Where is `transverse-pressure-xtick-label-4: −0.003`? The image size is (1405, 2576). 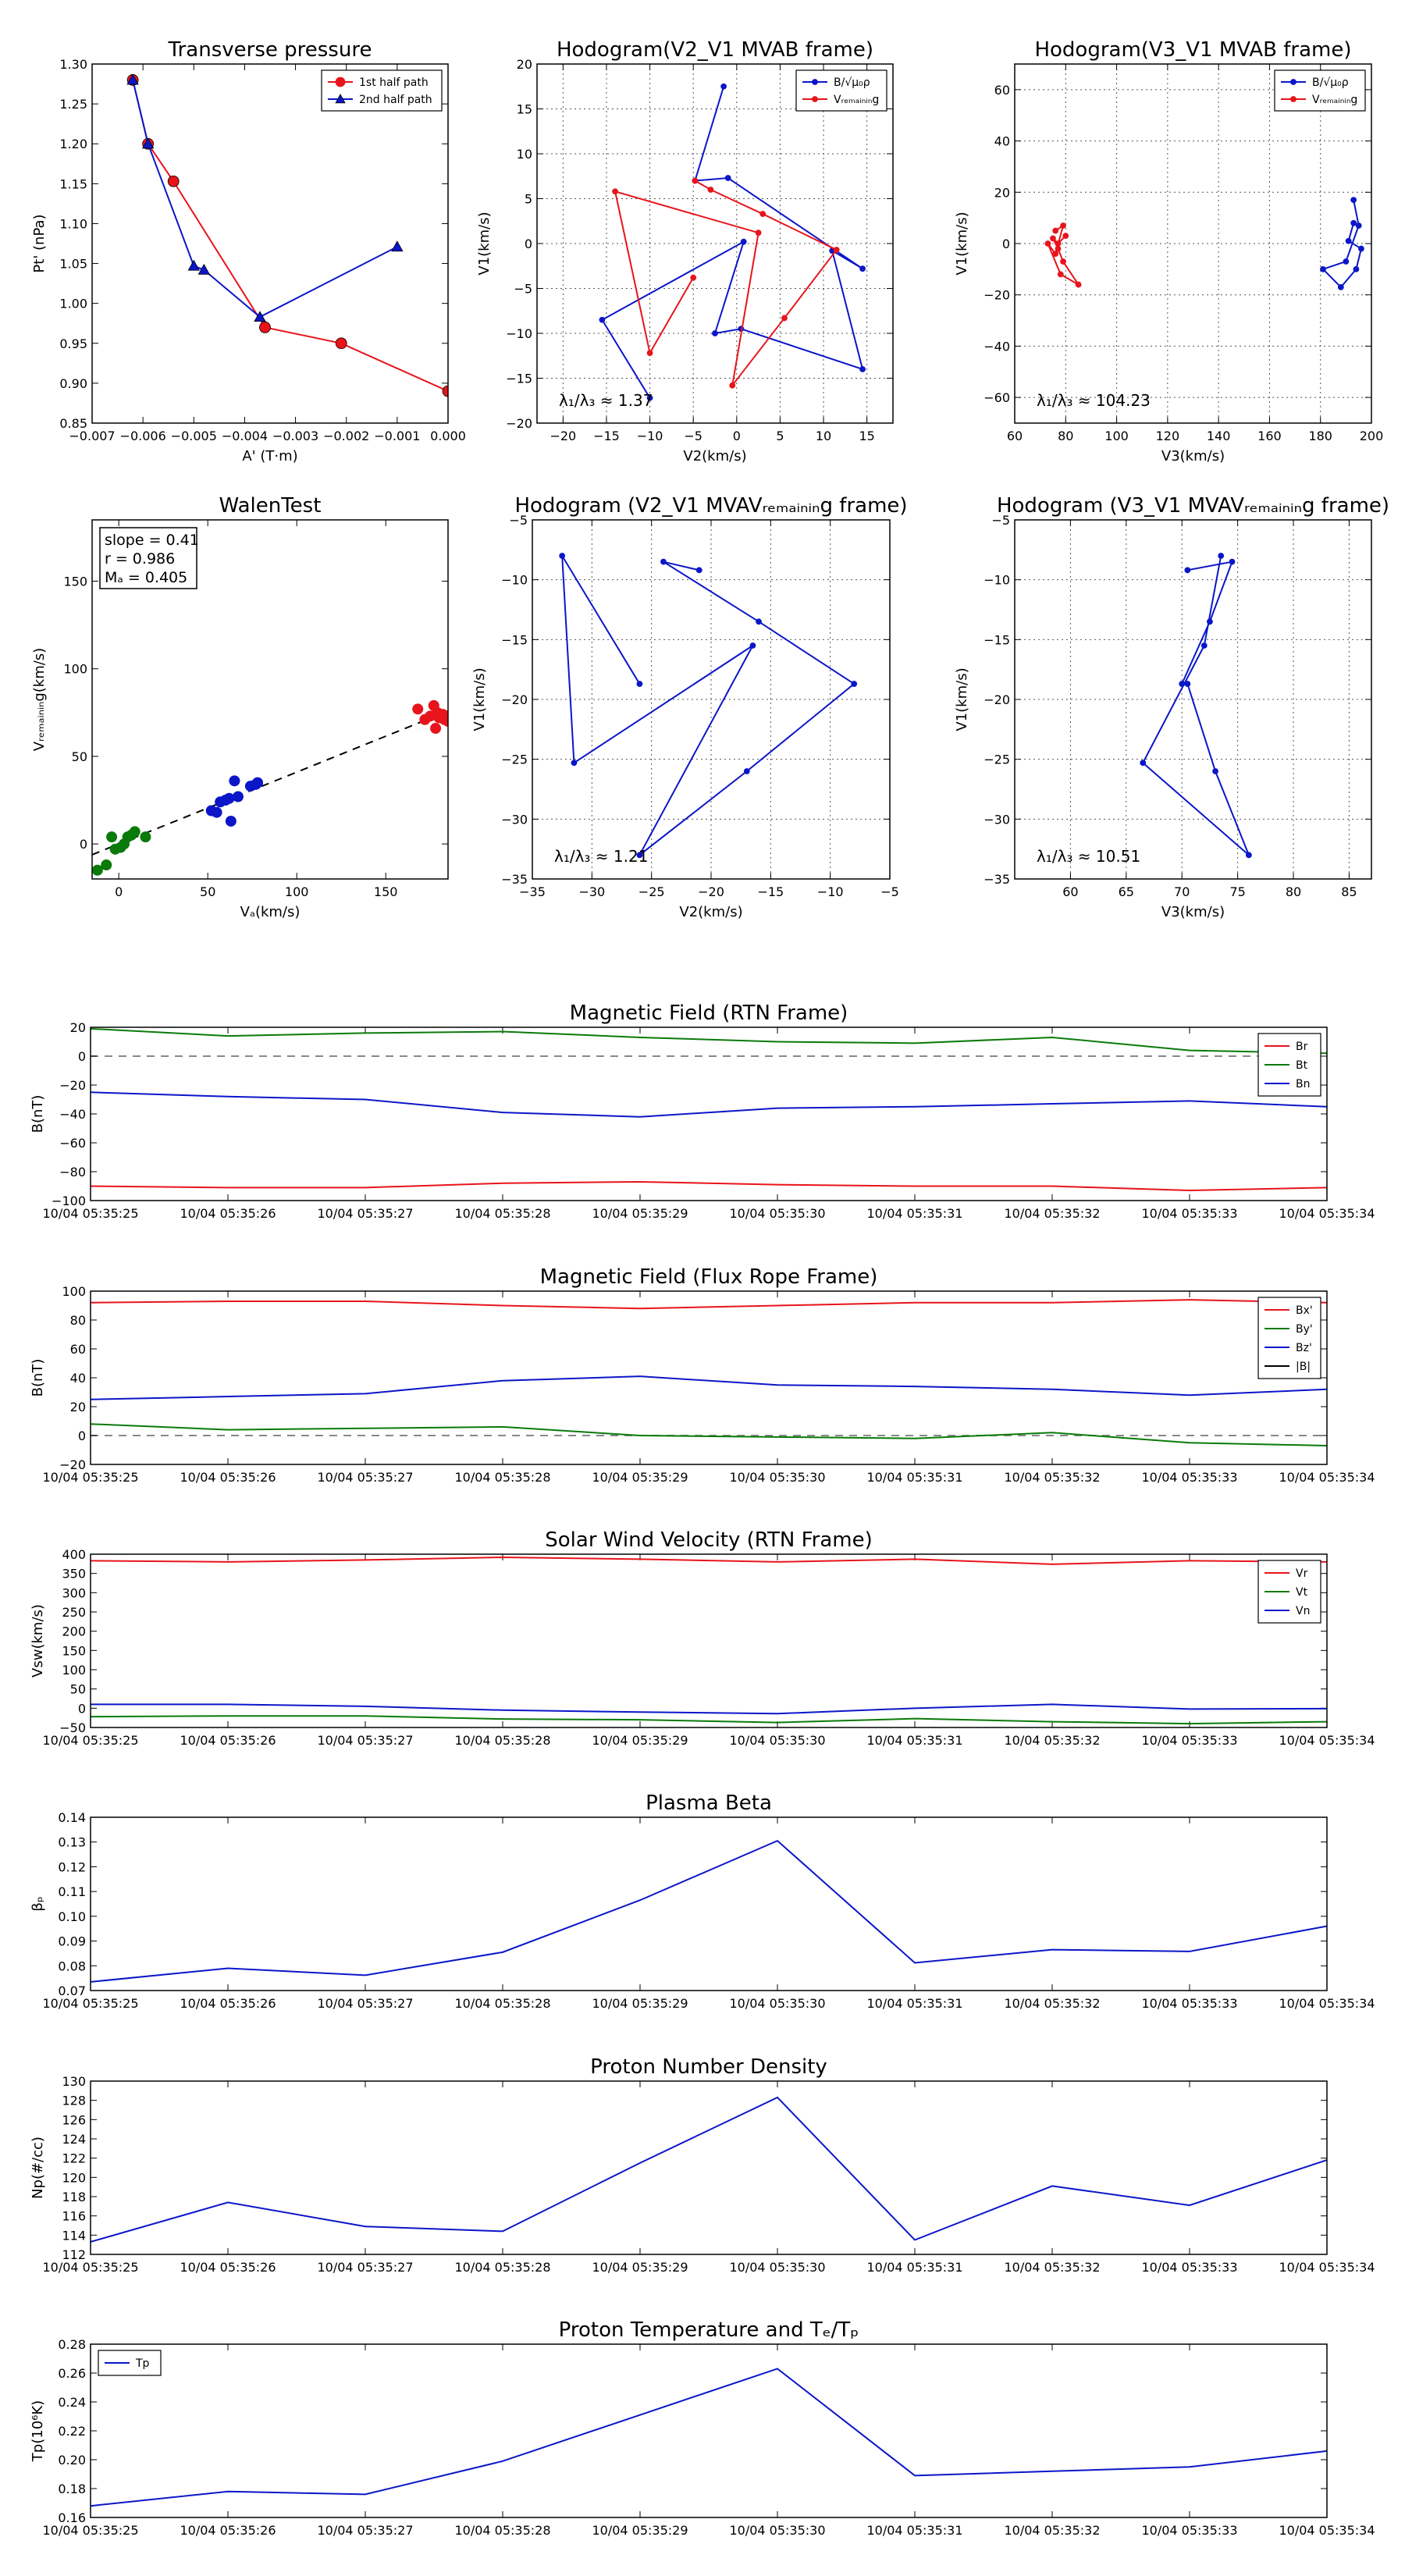
transverse-pressure-xtick-label-4: −0.003 is located at coordinates (295, 436).